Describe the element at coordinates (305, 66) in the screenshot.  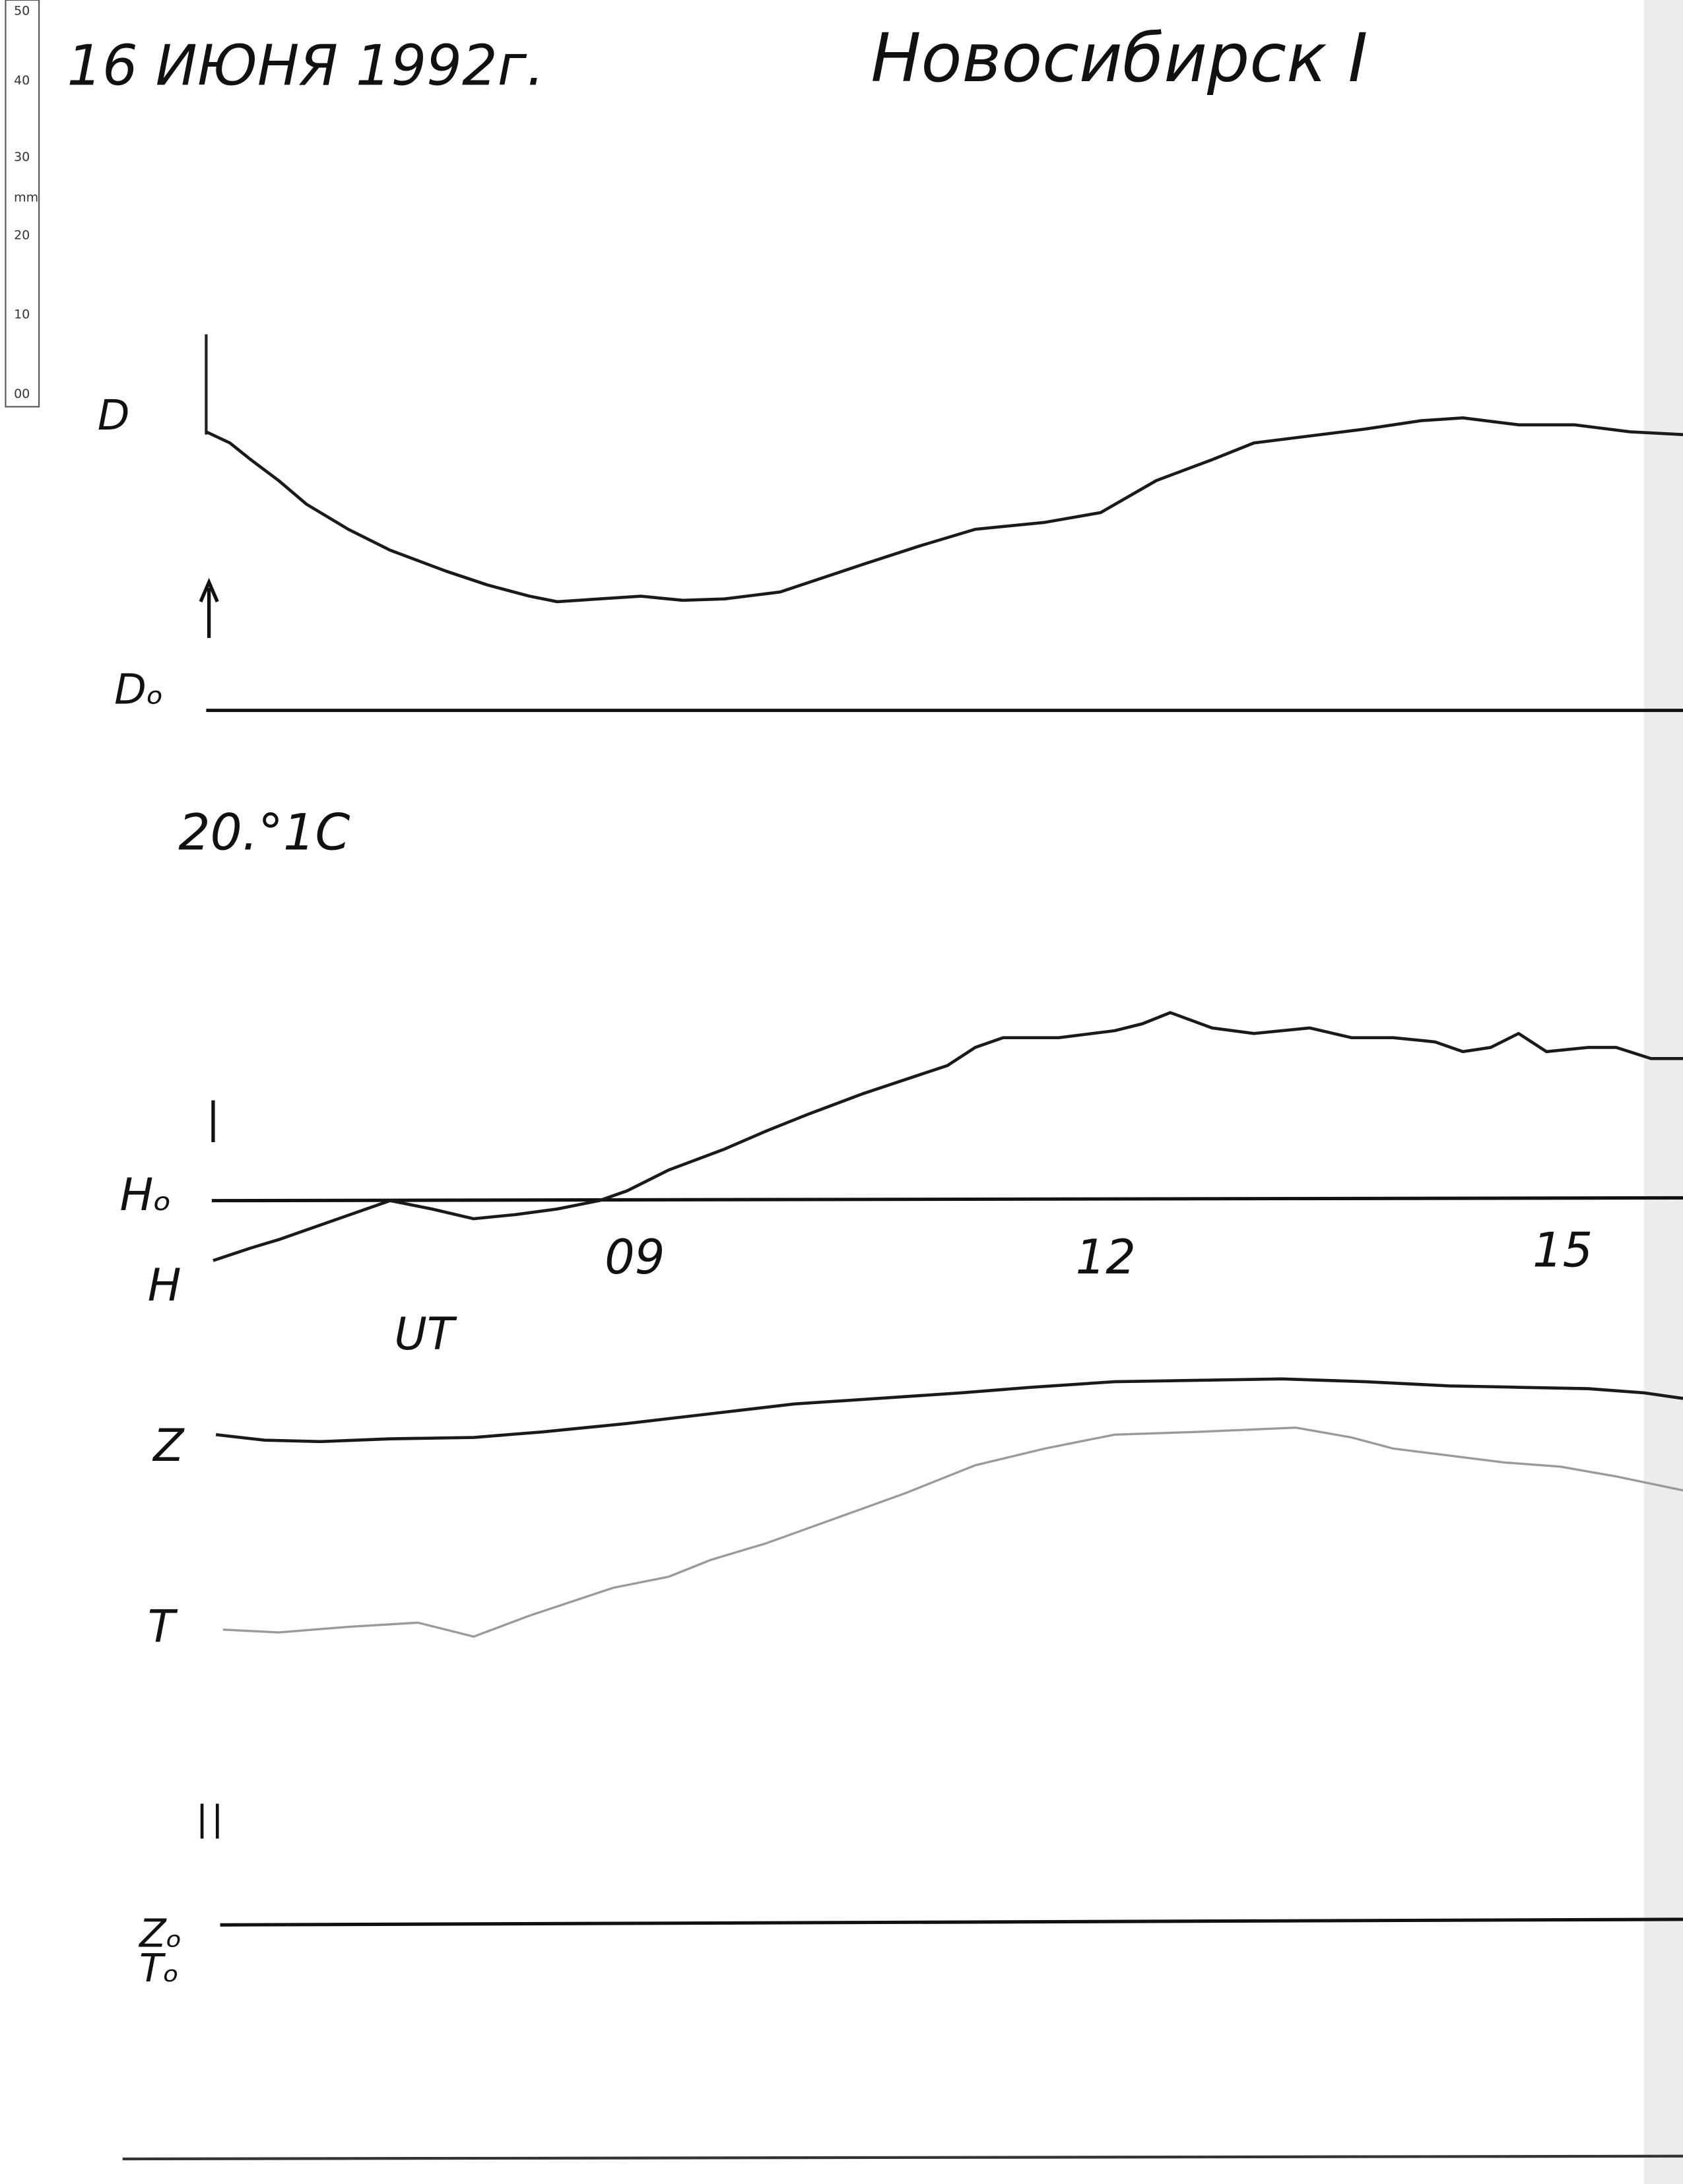
I see `date: 16 ИЮНЯ 1992г.` at that location.